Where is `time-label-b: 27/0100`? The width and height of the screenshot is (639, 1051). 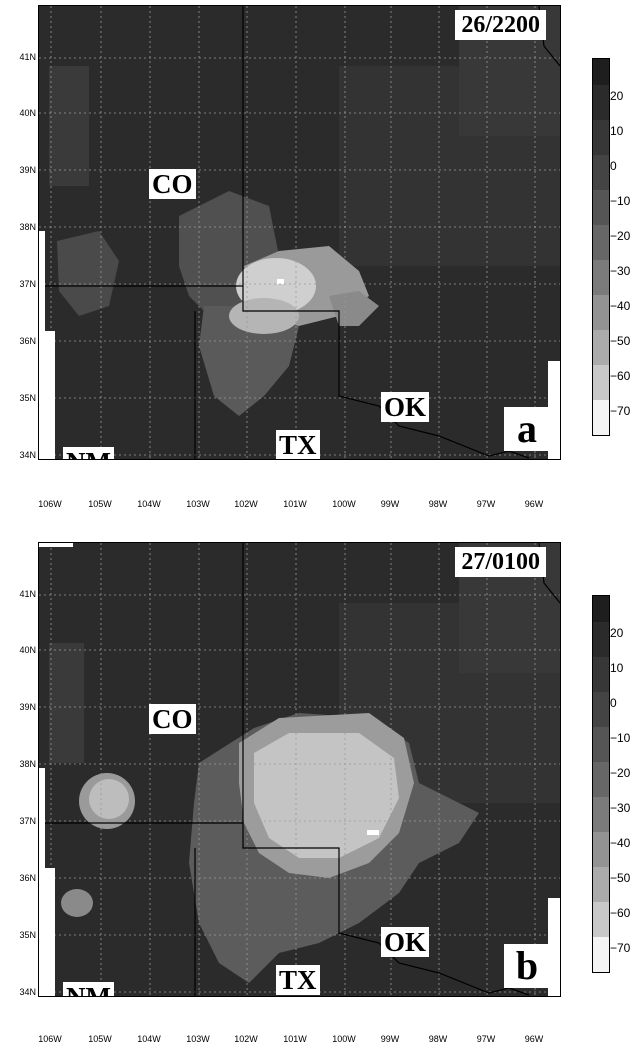 time-label-b: 27/0100 is located at coordinates (500, 562).